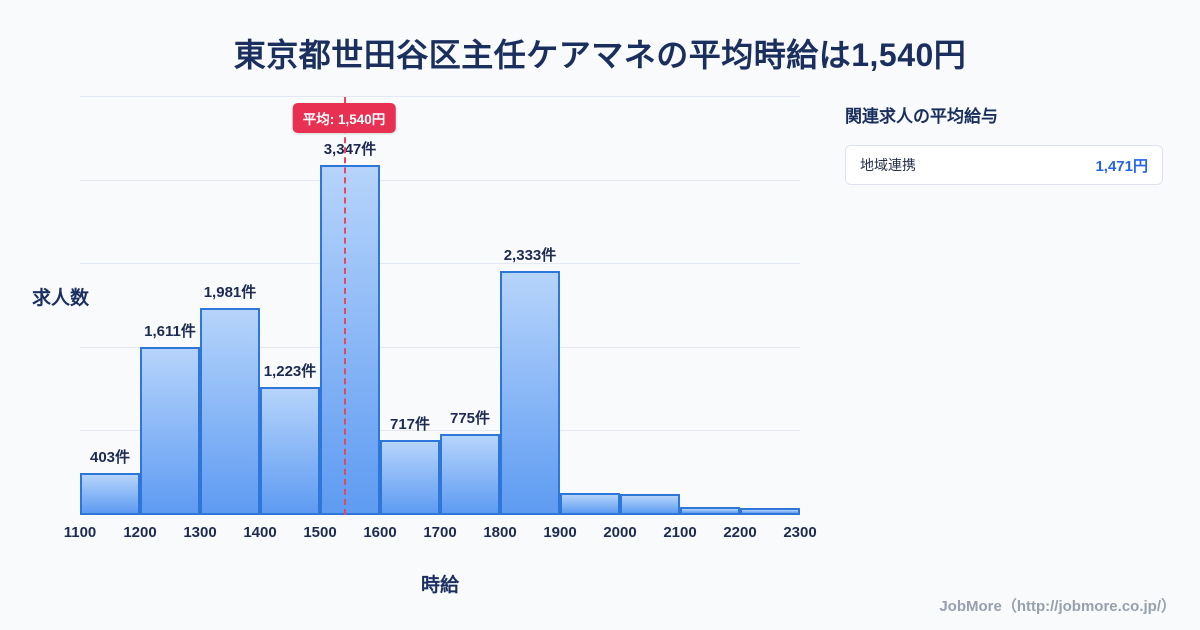  I want to click on bar-value-label: 2,333件, so click(530, 256).